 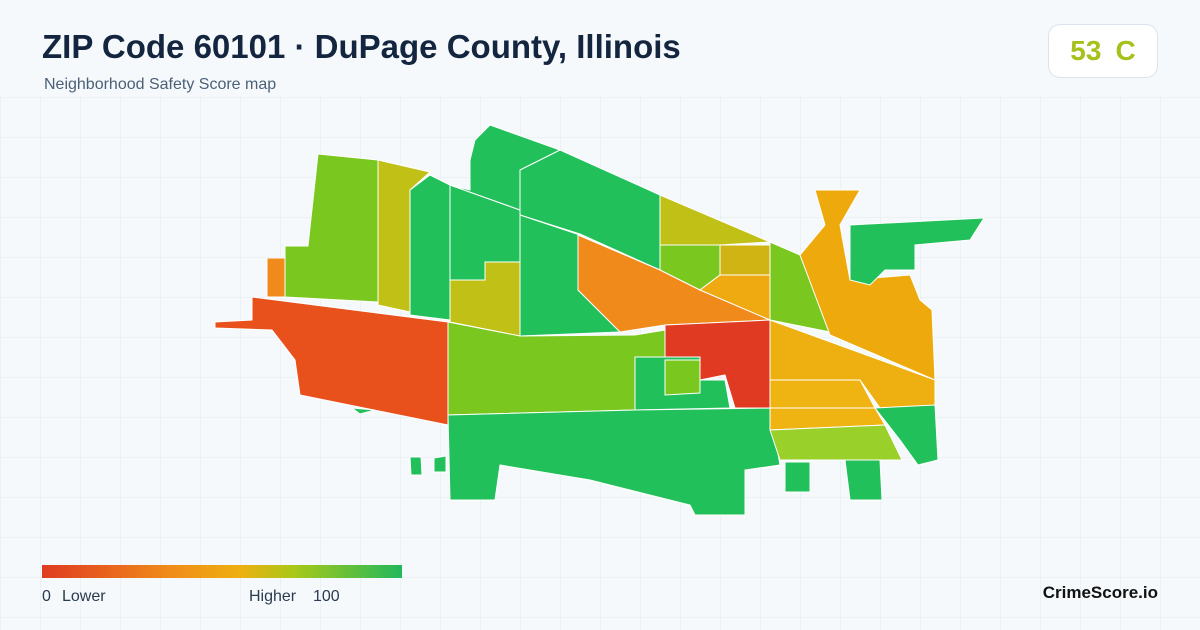 I want to click on legend-gradient, so click(x=222, y=571).